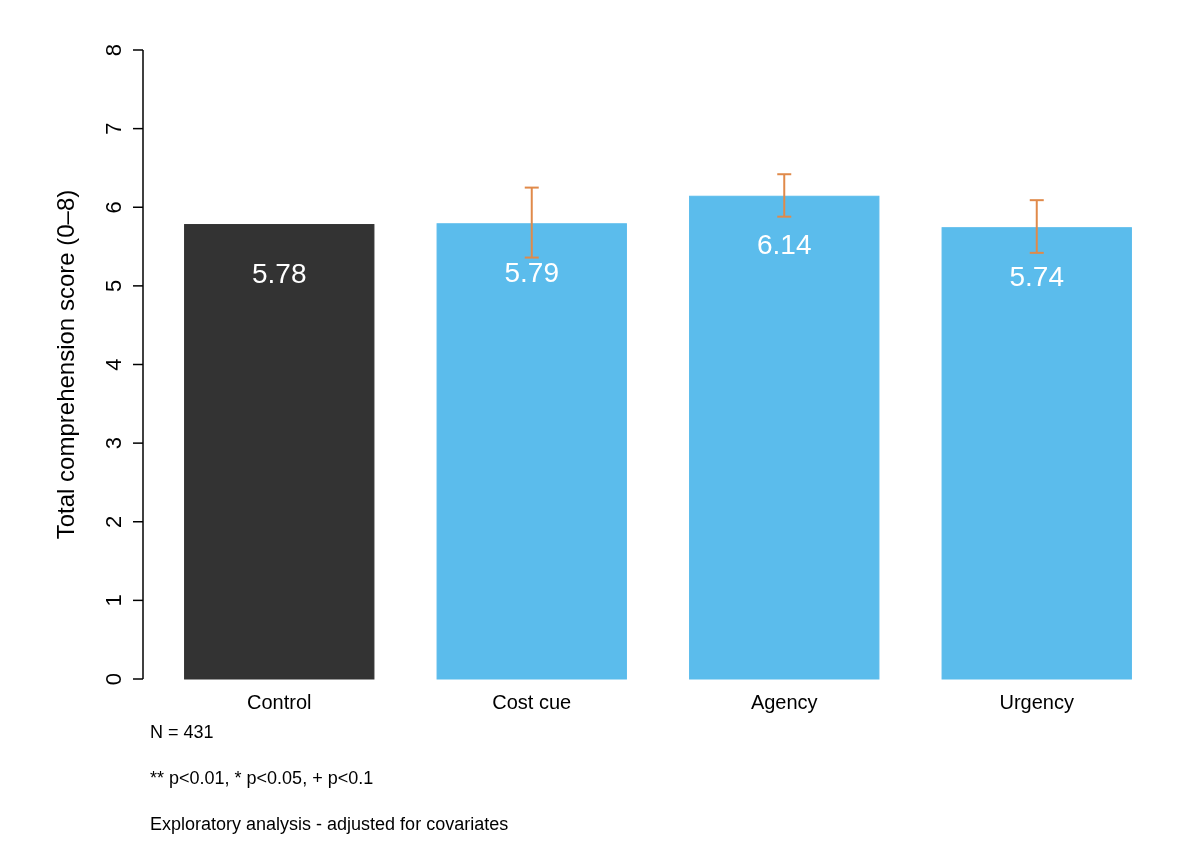  I want to click on x-tick-label: Control, so click(279, 702).